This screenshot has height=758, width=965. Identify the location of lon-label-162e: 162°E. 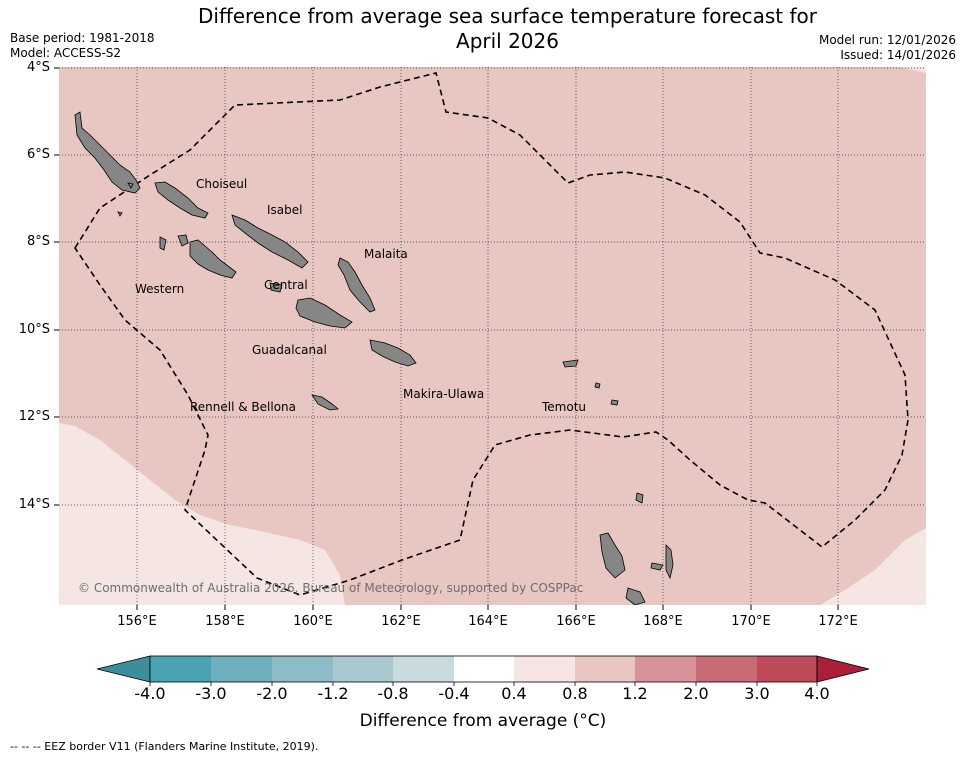
(401, 621).